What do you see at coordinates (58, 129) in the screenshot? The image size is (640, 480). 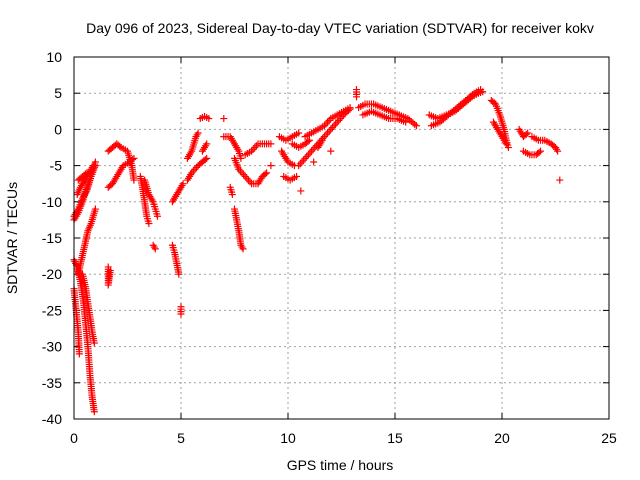 I see `y-tick-label: 0` at bounding box center [58, 129].